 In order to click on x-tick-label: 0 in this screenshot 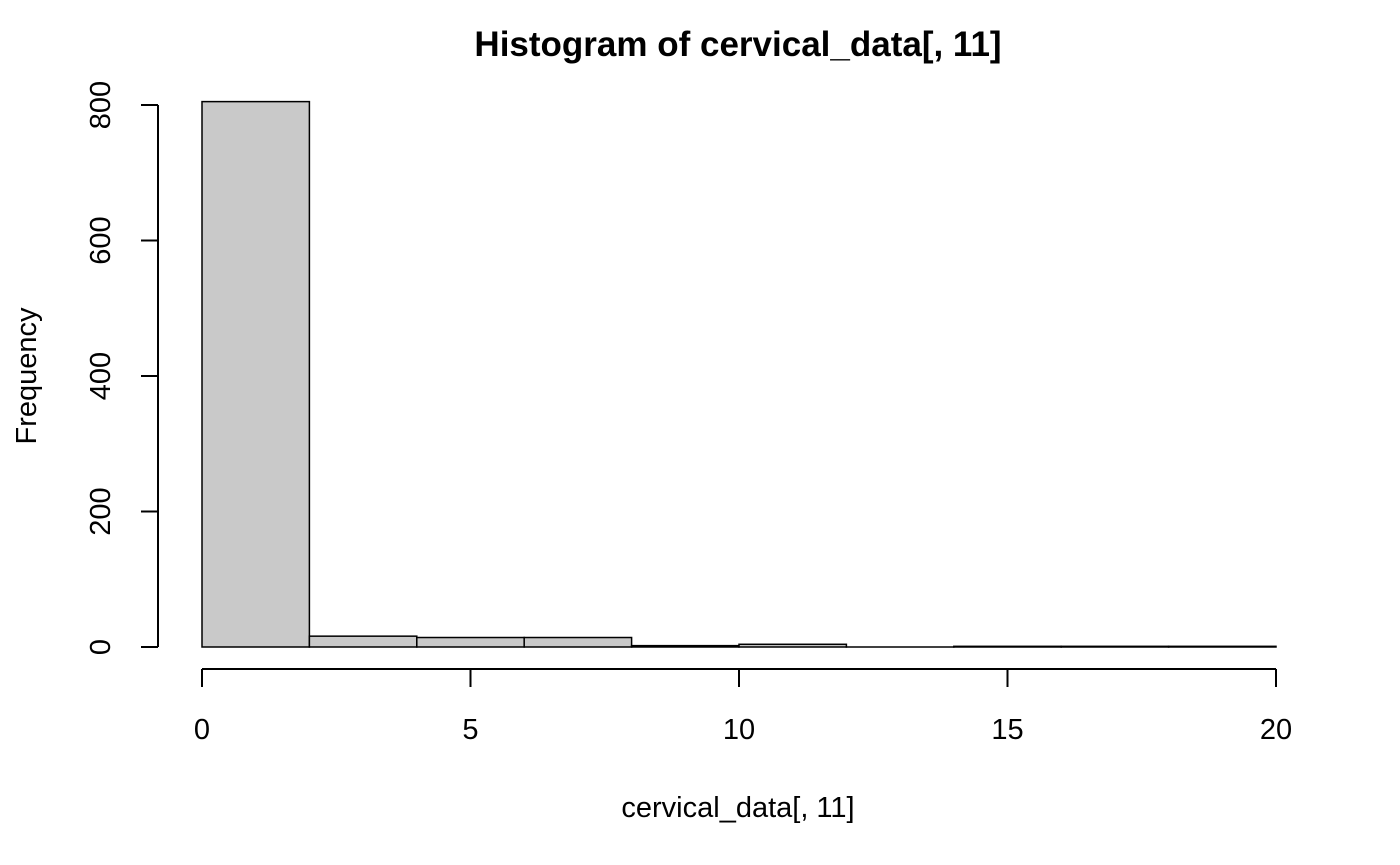, I will do `click(202, 730)`.